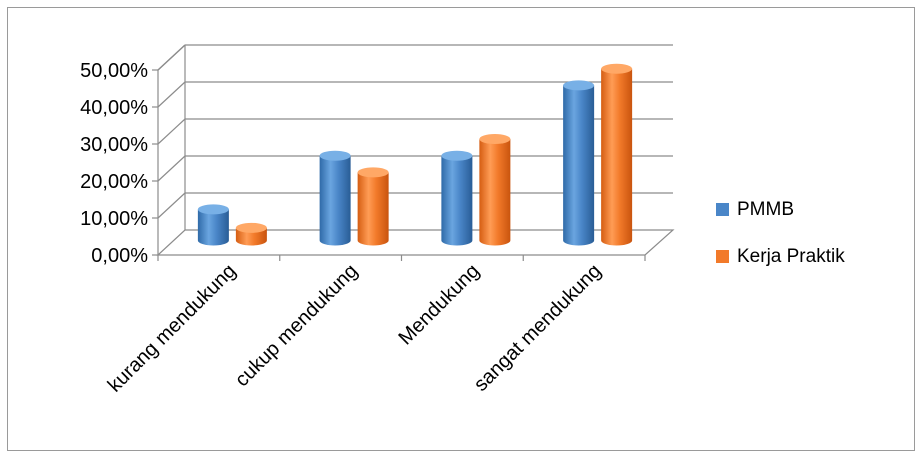 The width and height of the screenshot is (923, 458). Describe the element at coordinates (119, 256) in the screenshot. I see `y-tick-label: 0,00%` at that location.